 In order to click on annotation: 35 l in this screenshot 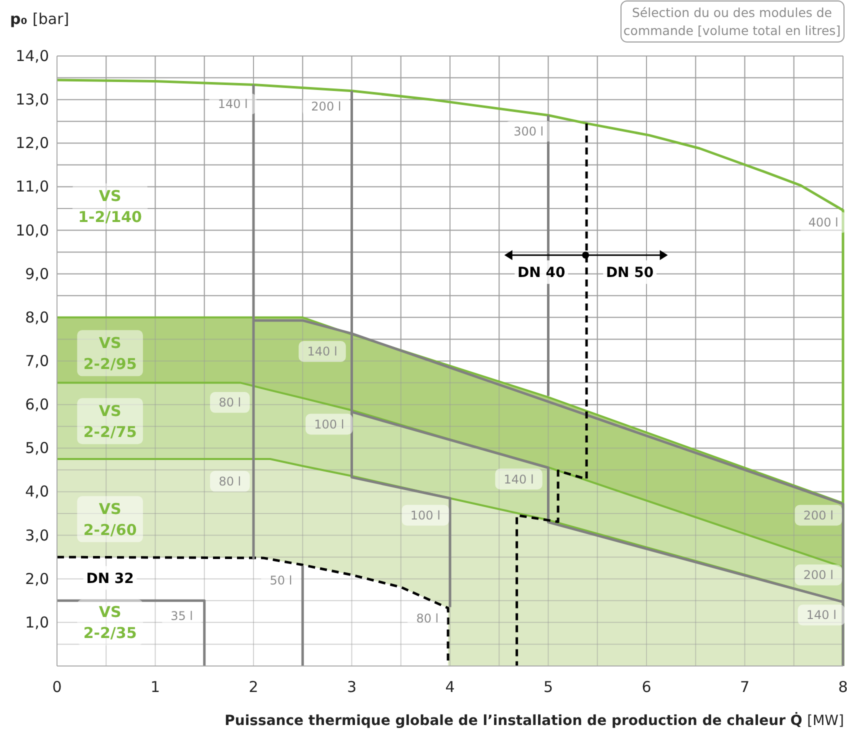, I will do `click(181, 616)`.